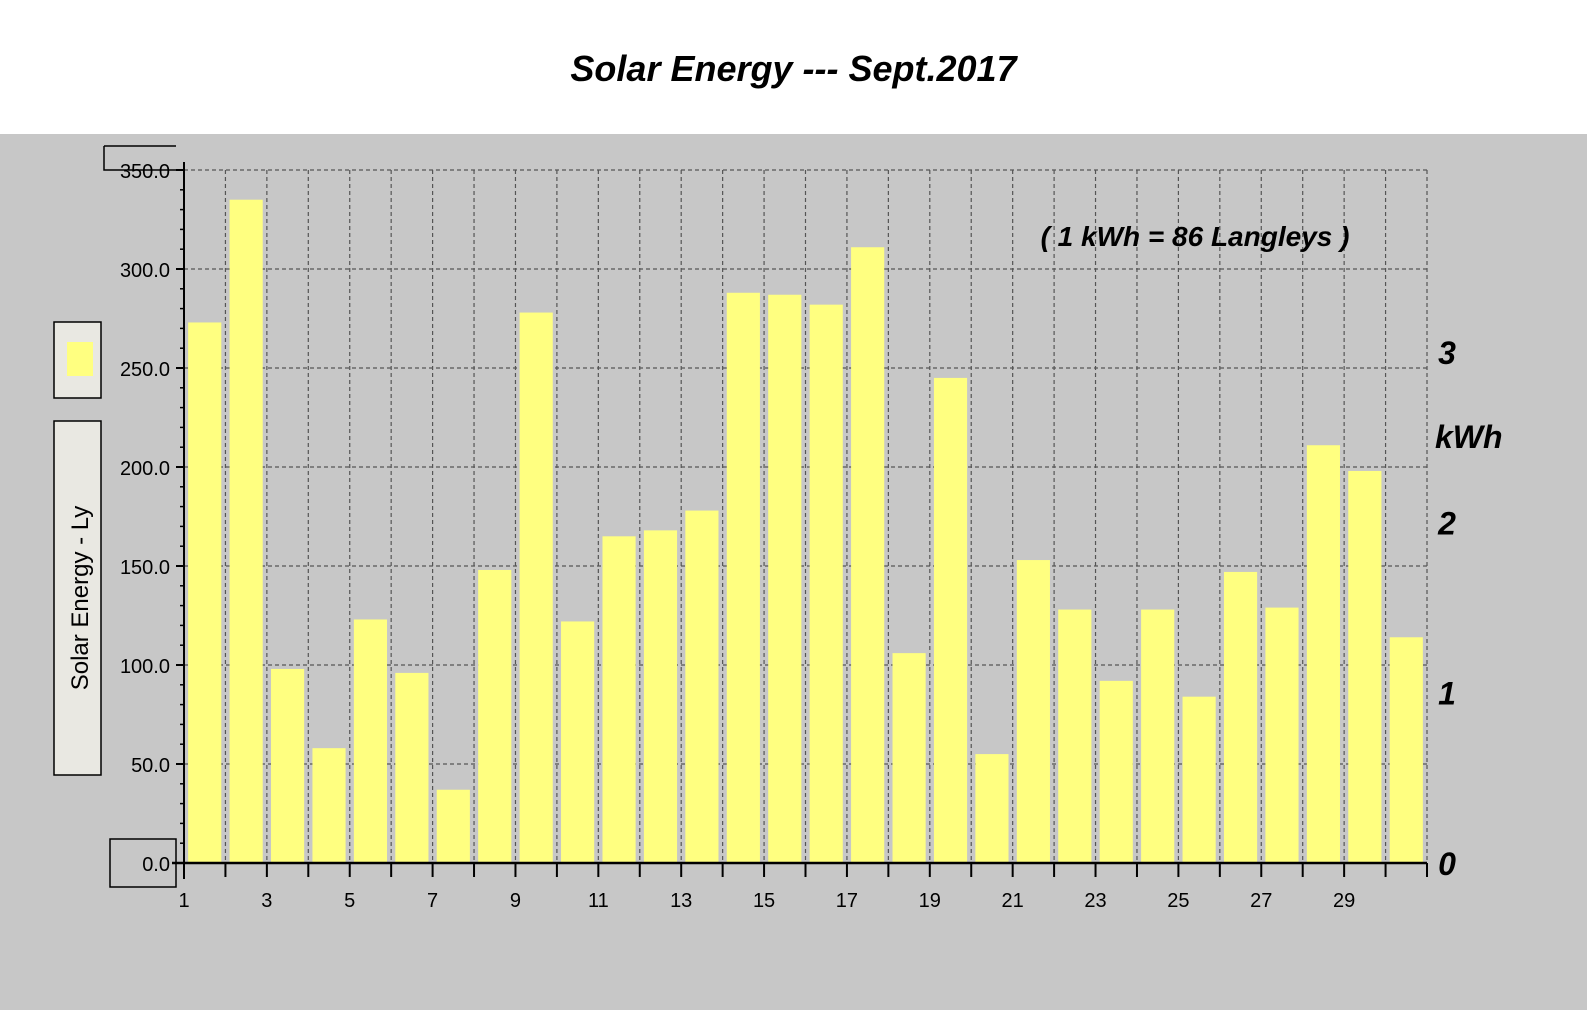 The width and height of the screenshot is (1587, 1010). Describe the element at coordinates (1095, 901) in the screenshot. I see `x-tick-label: 23` at that location.